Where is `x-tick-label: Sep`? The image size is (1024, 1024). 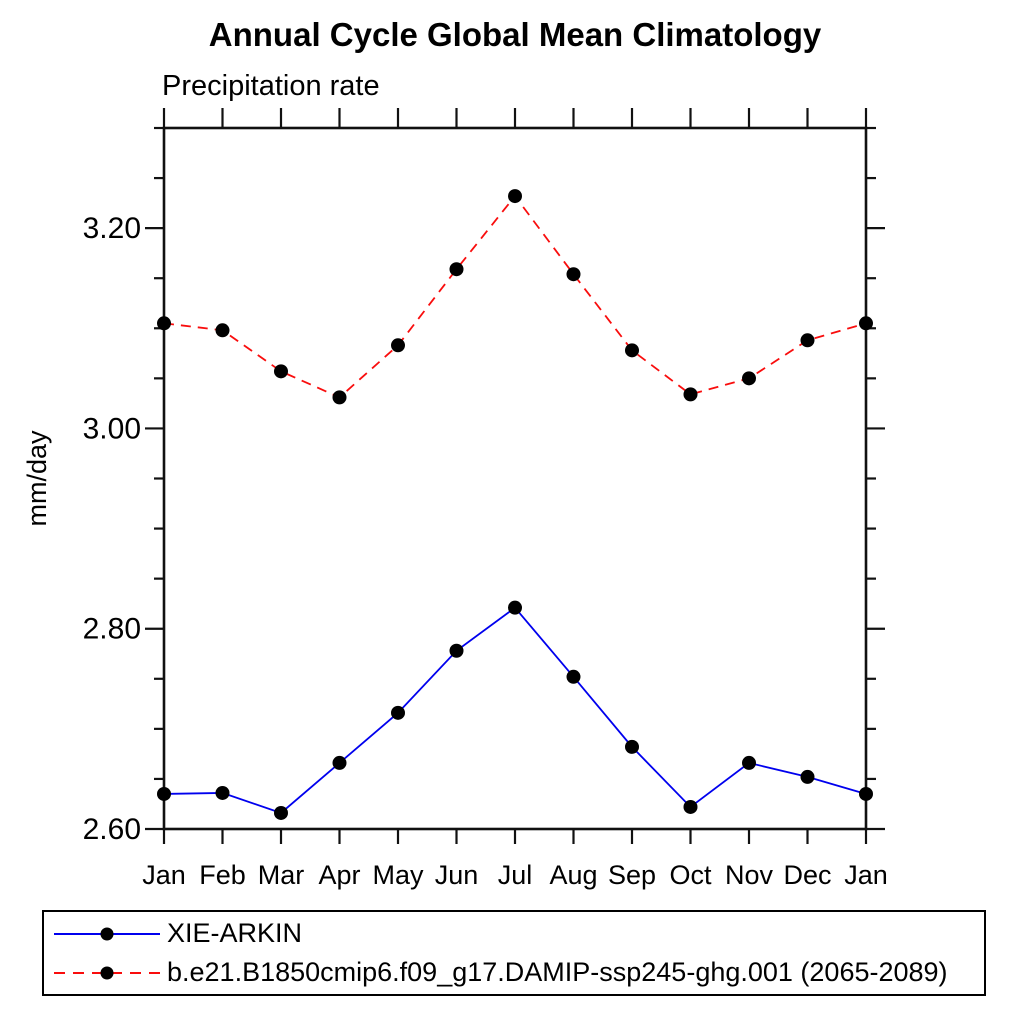
x-tick-label: Sep is located at coordinates (632, 875).